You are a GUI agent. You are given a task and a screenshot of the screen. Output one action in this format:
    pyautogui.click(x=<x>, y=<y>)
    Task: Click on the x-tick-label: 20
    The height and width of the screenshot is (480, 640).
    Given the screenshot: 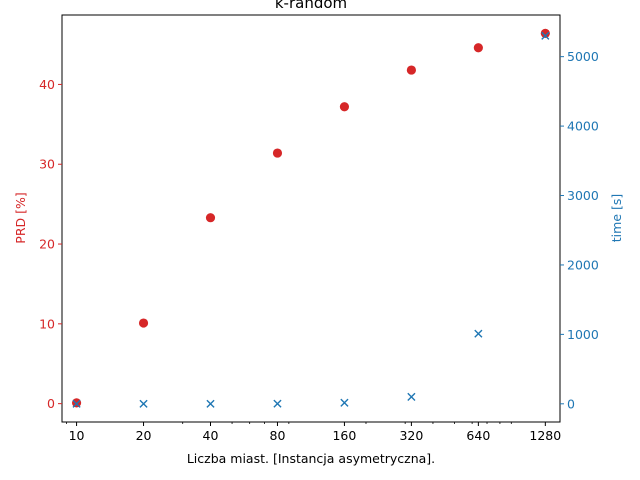 What is the action you would take?
    pyautogui.click(x=144, y=435)
    